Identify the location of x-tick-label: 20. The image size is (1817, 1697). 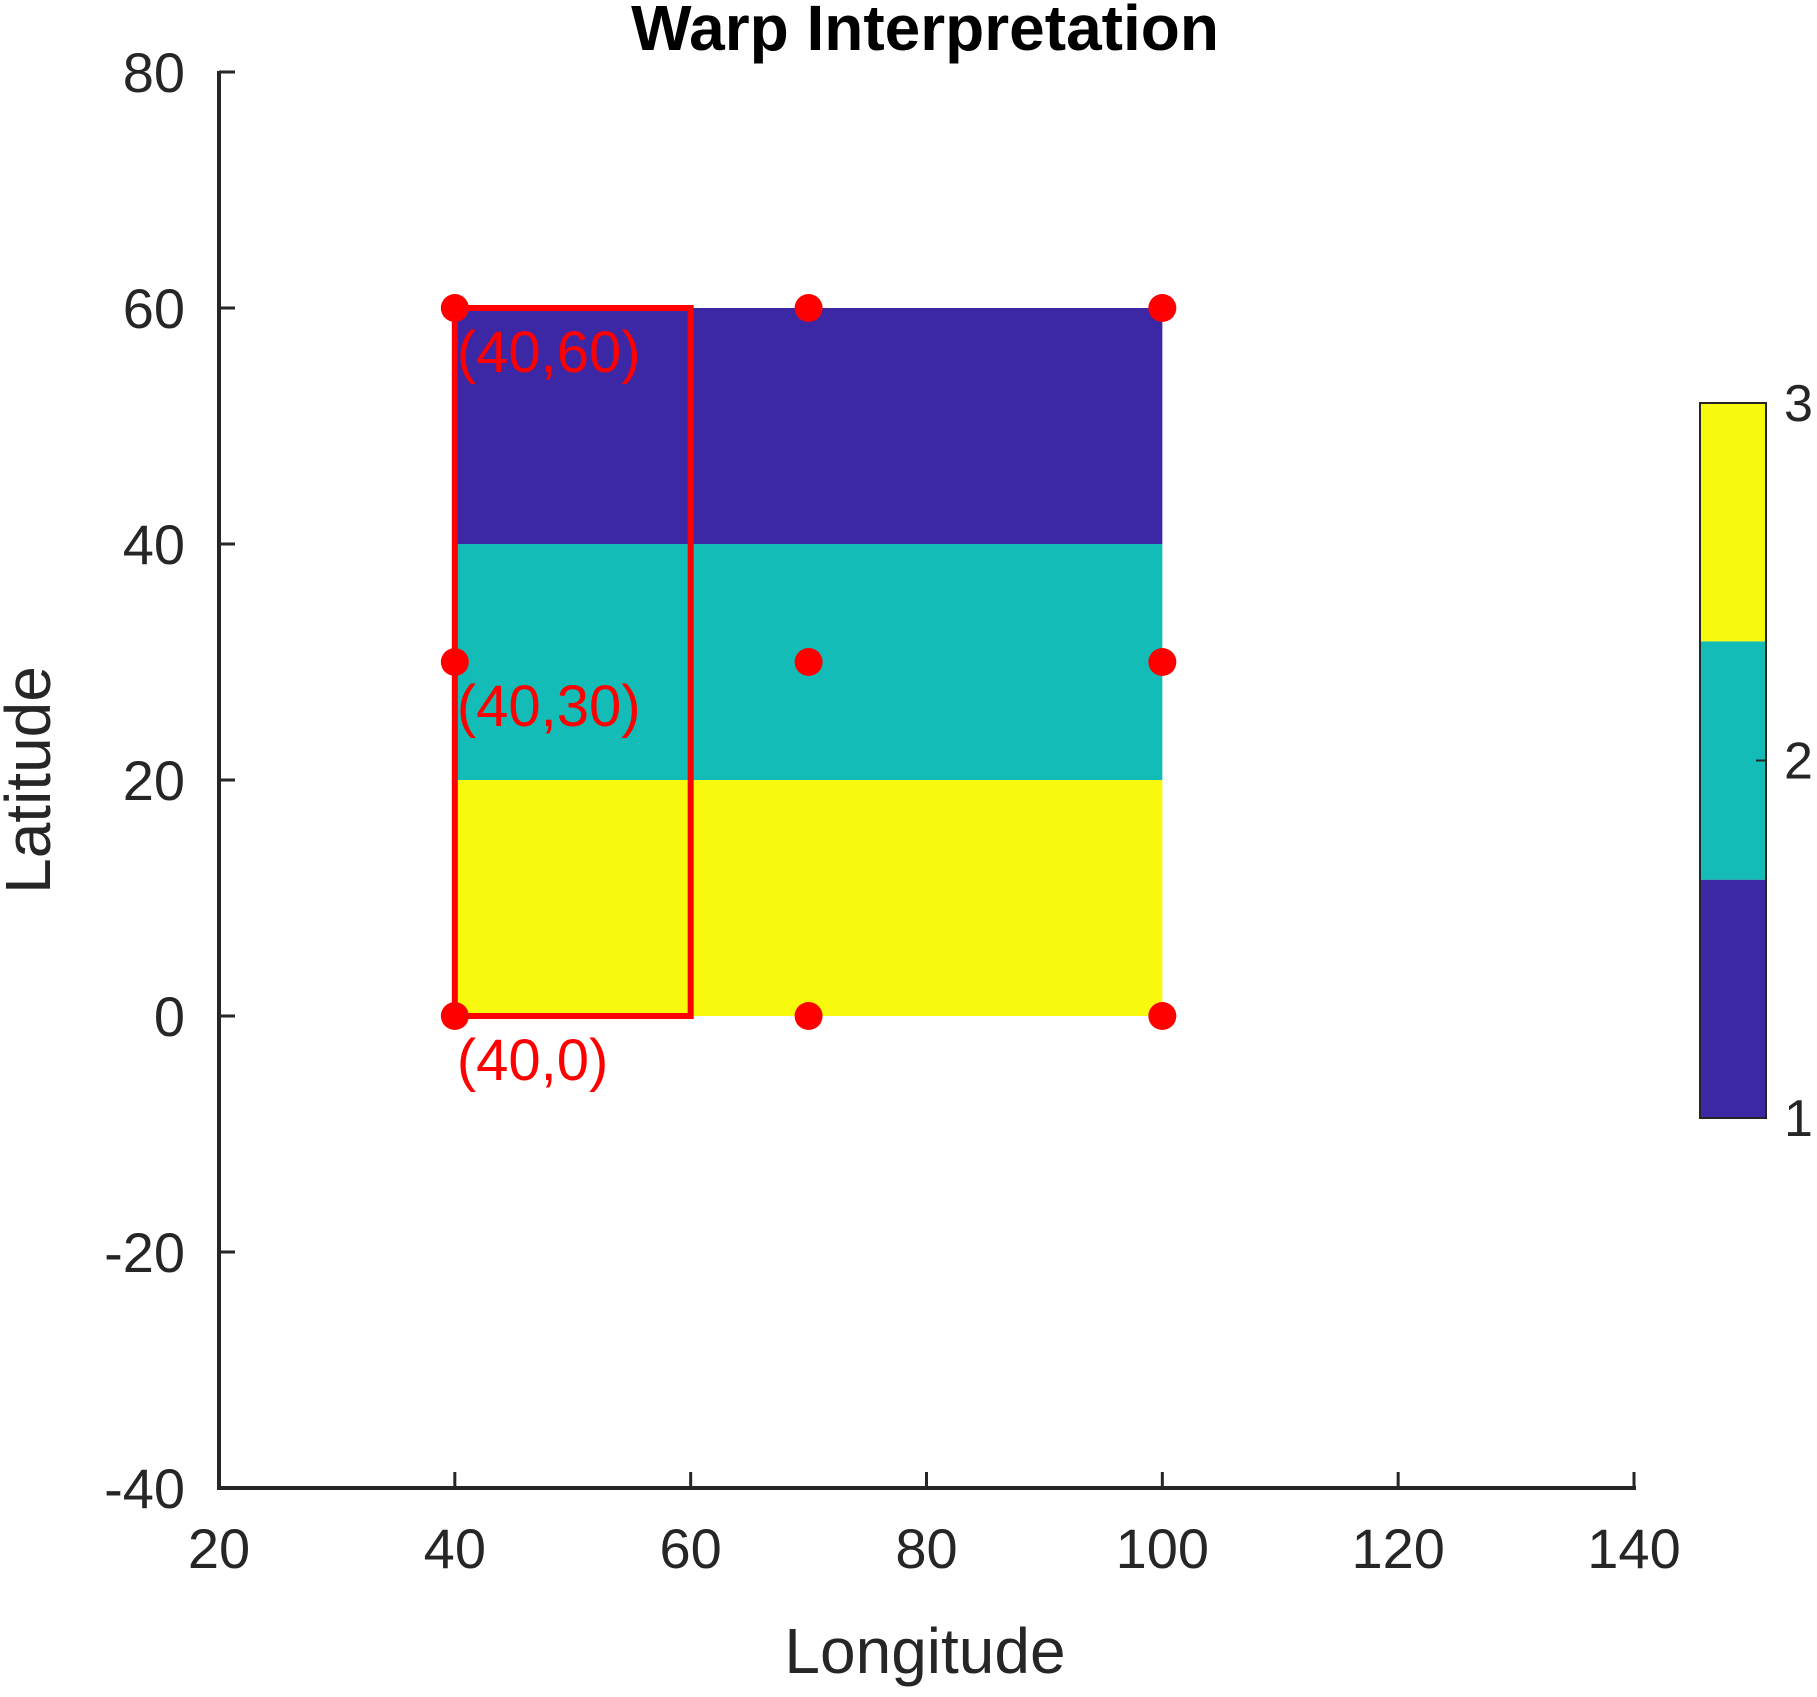
(219, 1548).